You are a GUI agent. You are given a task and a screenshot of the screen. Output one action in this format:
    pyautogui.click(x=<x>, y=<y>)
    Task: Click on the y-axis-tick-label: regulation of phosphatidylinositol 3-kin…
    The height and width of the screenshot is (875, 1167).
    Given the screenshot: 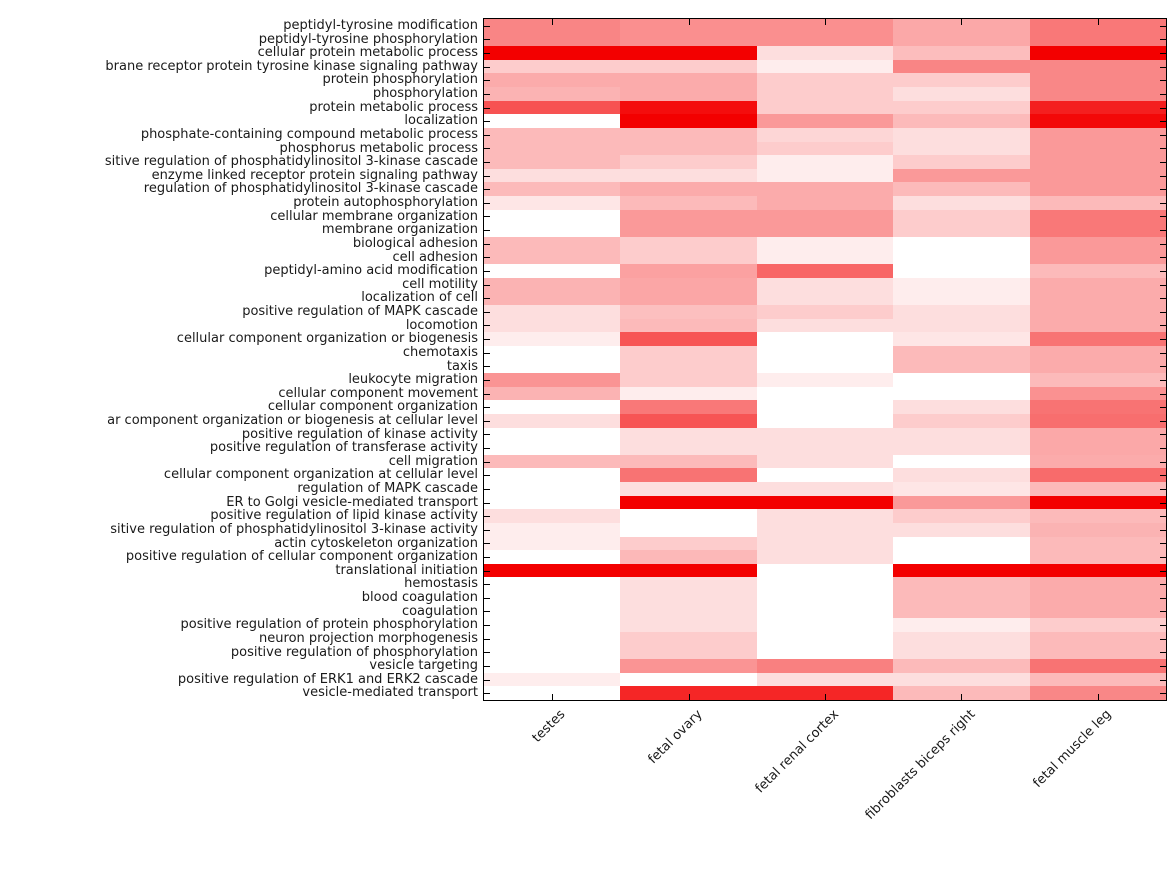 What is the action you would take?
    pyautogui.click(x=310, y=189)
    